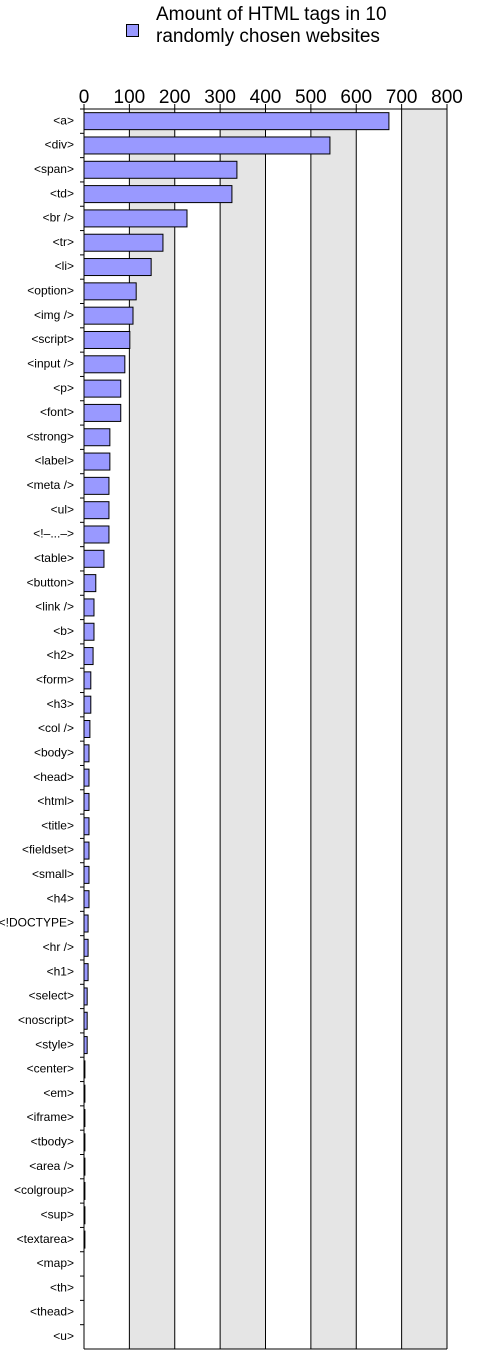 The width and height of the screenshot is (497, 1355). I want to click on y-tick-label: <html>, so click(55, 801).